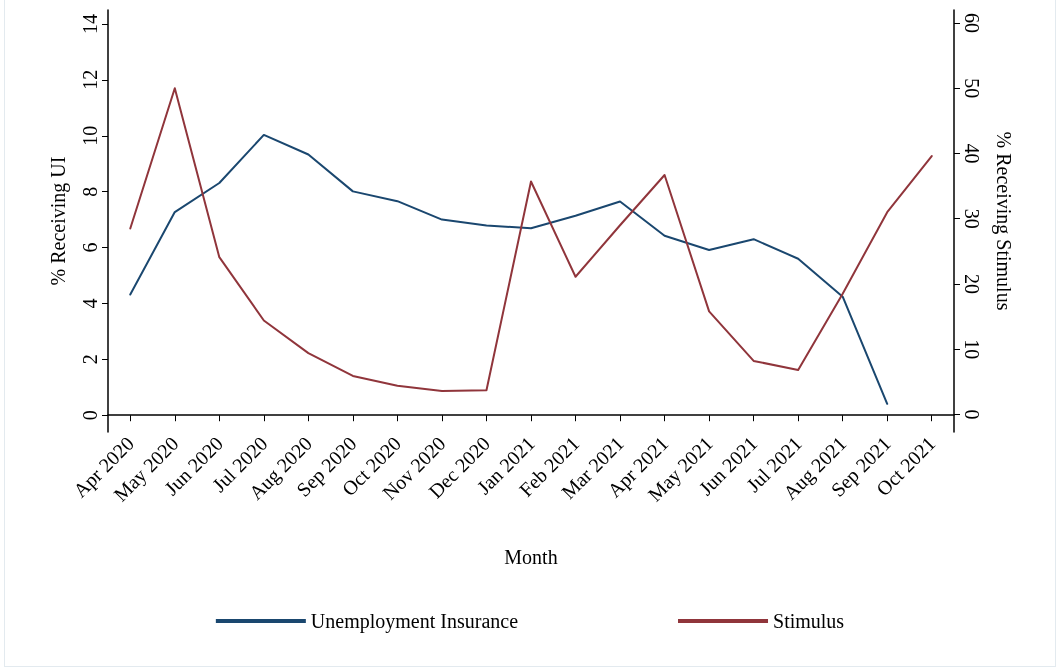 This screenshot has width=1061, height=671. What do you see at coordinates (972, 153) in the screenshot?
I see `y2-tick-label: 40` at bounding box center [972, 153].